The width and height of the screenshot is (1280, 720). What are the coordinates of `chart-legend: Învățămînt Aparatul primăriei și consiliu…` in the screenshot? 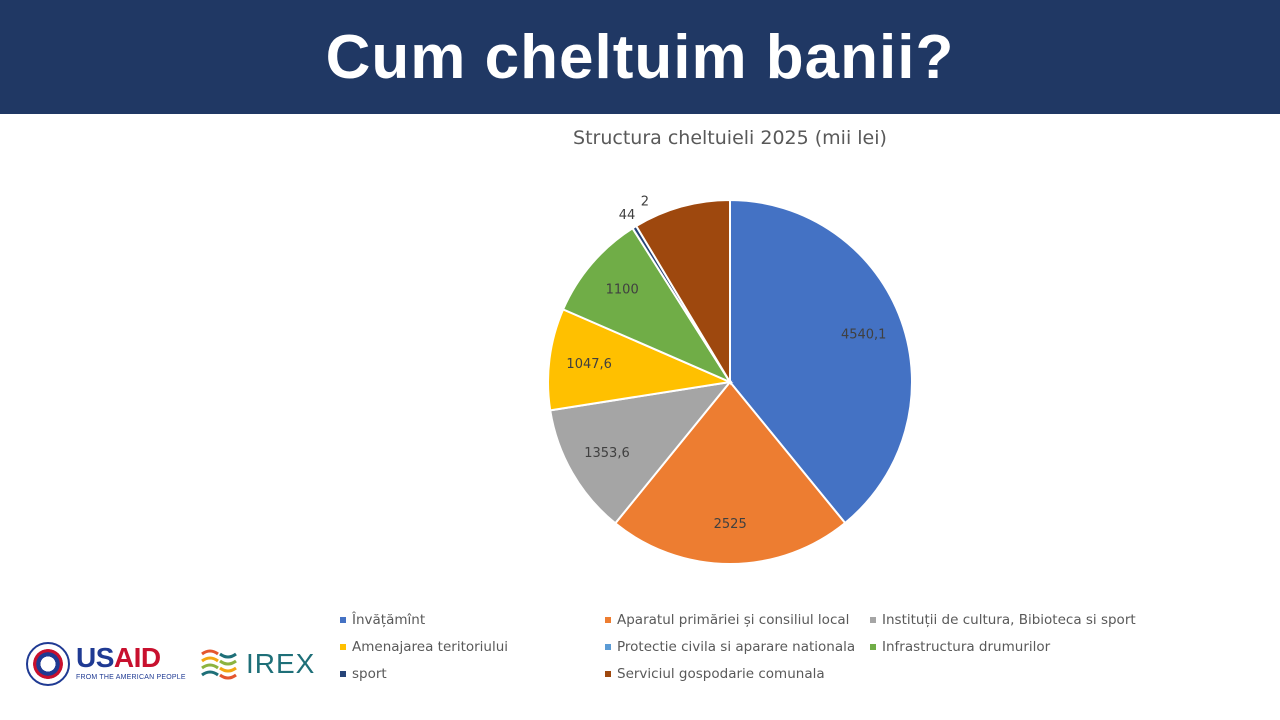 It's located at (790, 646).